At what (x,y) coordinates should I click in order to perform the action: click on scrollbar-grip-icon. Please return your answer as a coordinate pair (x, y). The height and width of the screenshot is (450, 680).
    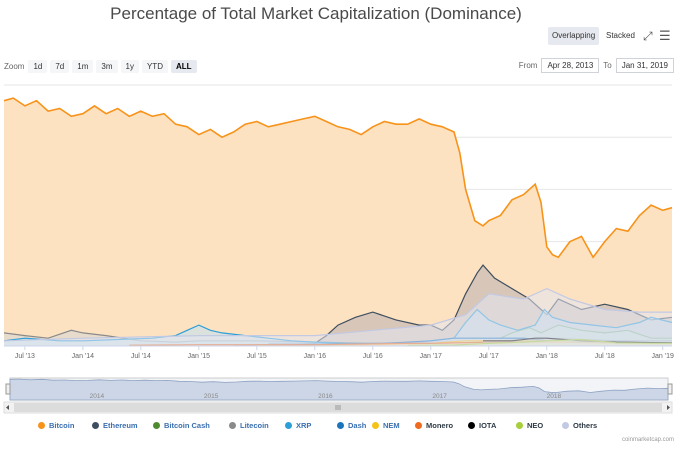
    Looking at the image, I should click on (338, 407).